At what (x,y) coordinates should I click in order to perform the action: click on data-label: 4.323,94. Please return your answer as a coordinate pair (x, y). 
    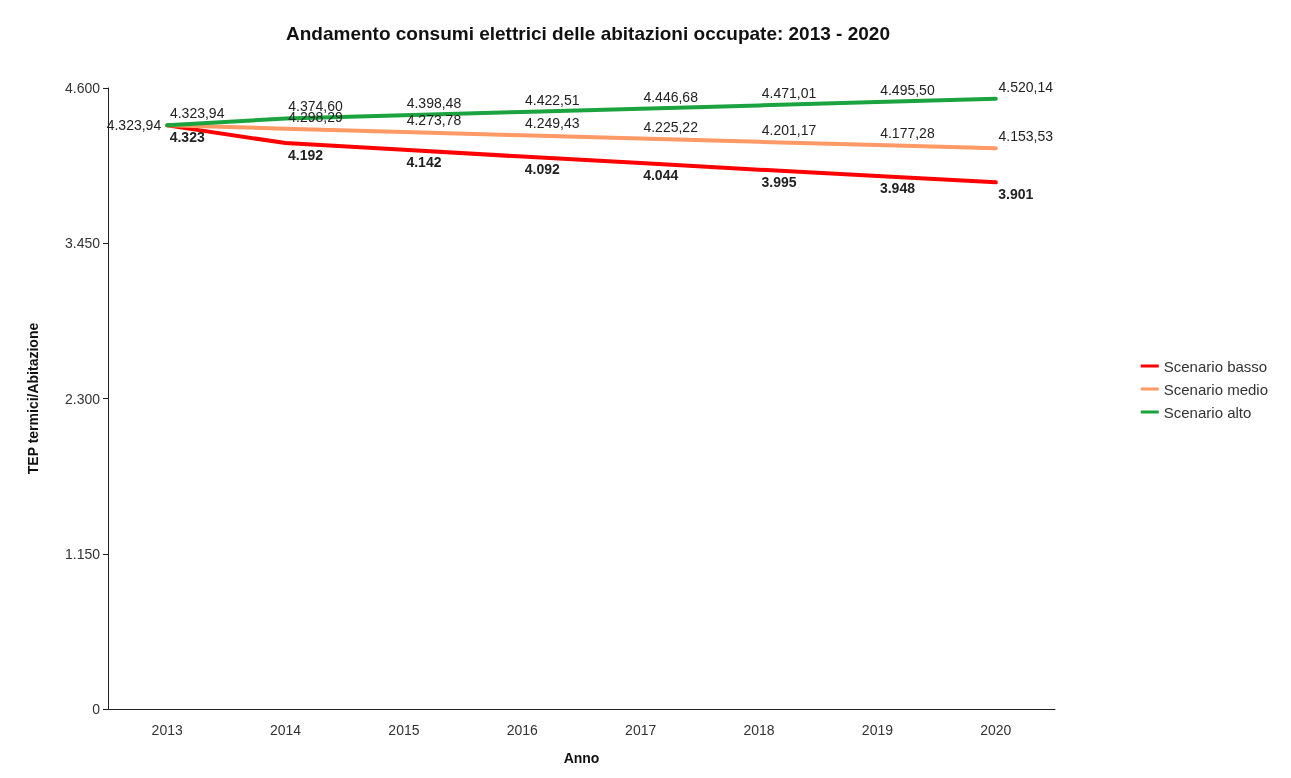
    Looking at the image, I should click on (197, 113).